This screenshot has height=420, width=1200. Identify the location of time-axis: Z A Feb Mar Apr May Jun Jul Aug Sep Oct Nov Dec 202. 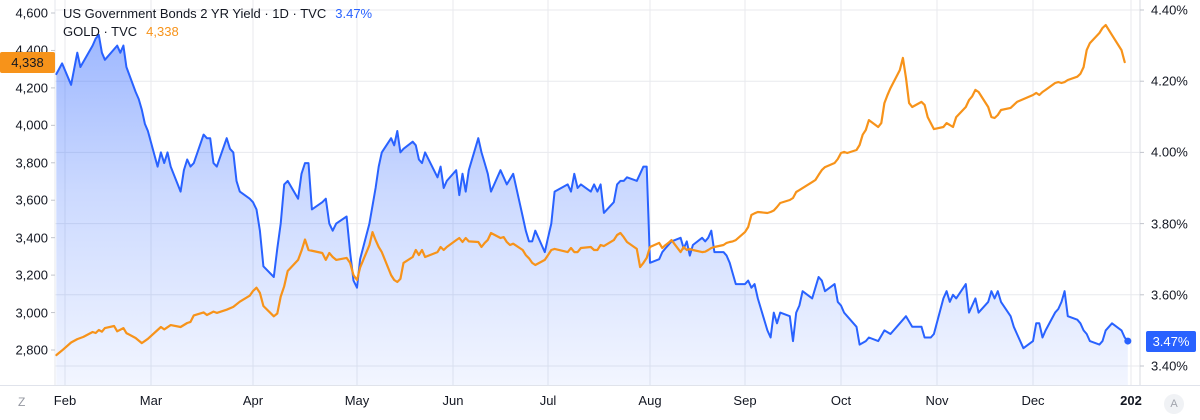
(600, 402).